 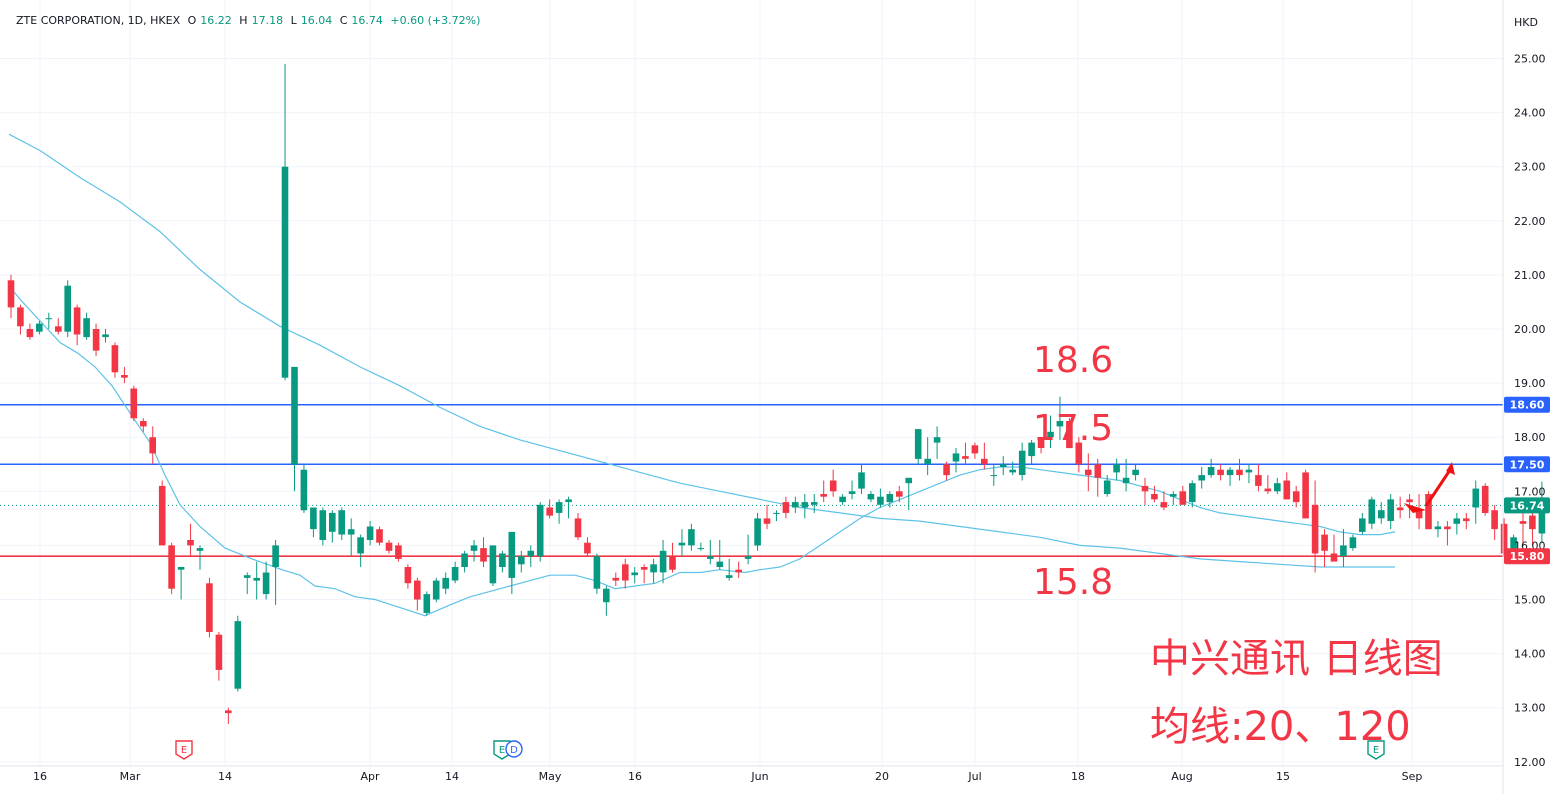 I want to click on low-value: 16.04, so click(x=316, y=20).